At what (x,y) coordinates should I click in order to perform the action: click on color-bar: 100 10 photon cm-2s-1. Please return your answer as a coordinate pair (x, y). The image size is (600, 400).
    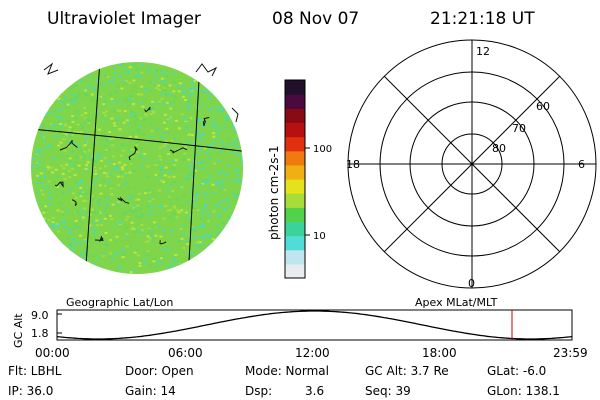
    Looking at the image, I should click on (299, 179).